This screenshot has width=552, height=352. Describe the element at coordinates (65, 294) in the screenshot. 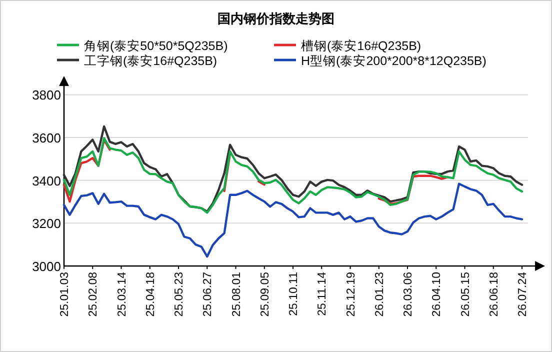

I see `x-tick-label: 25.01.03` at that location.